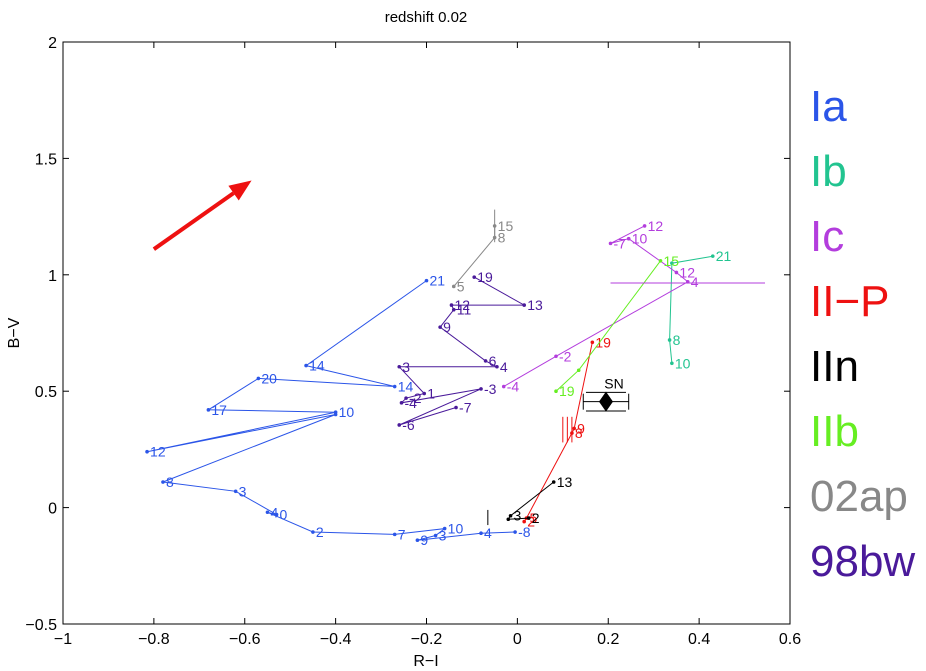 The height and width of the screenshot is (671, 926). Describe the element at coordinates (402, 534) in the screenshot. I see `point-label: 7` at that location.